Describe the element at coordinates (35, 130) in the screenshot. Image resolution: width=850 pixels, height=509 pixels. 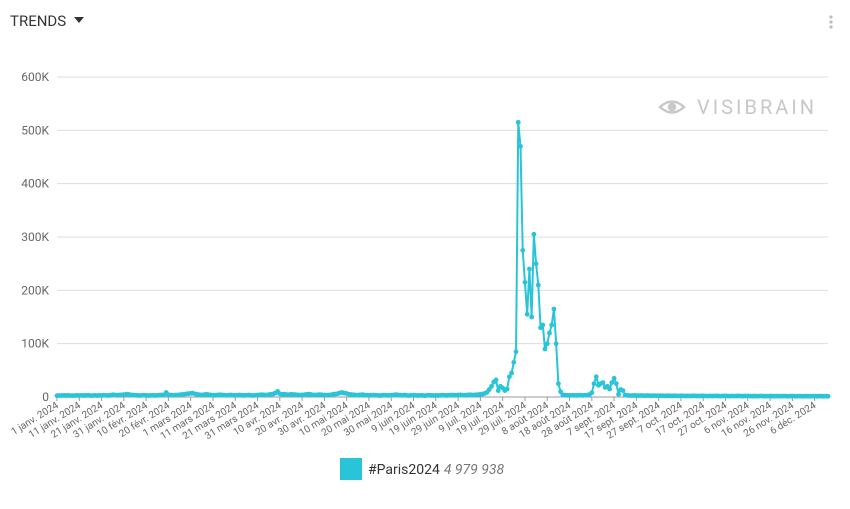
I see `y-tick-label: 500K` at that location.